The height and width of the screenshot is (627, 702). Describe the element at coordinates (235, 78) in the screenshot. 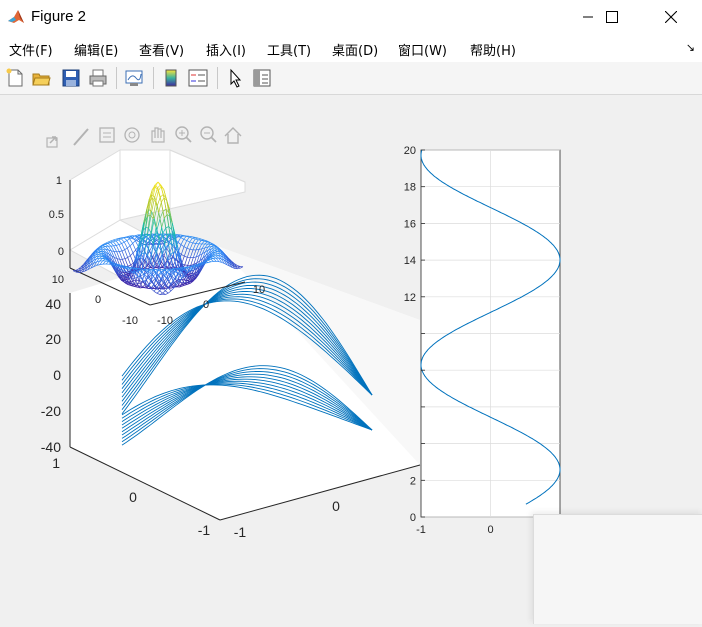

I see `edit-plot-pointer-icon` at that location.